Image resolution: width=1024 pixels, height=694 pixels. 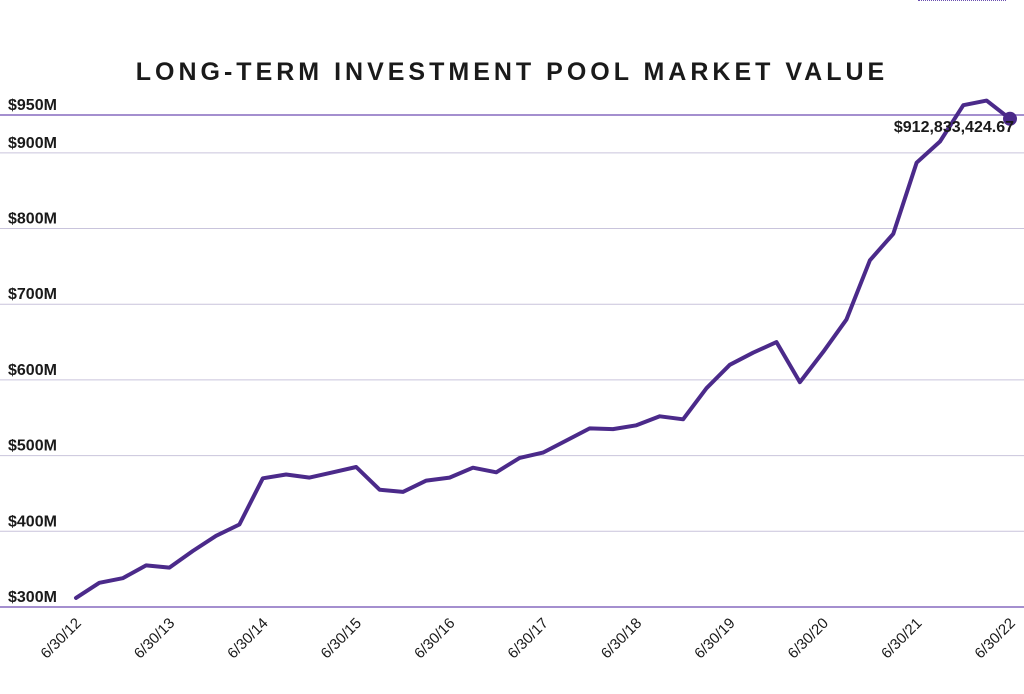 What do you see at coordinates (247, 638) in the screenshot?
I see `x-tick-label: 6/30/14` at bounding box center [247, 638].